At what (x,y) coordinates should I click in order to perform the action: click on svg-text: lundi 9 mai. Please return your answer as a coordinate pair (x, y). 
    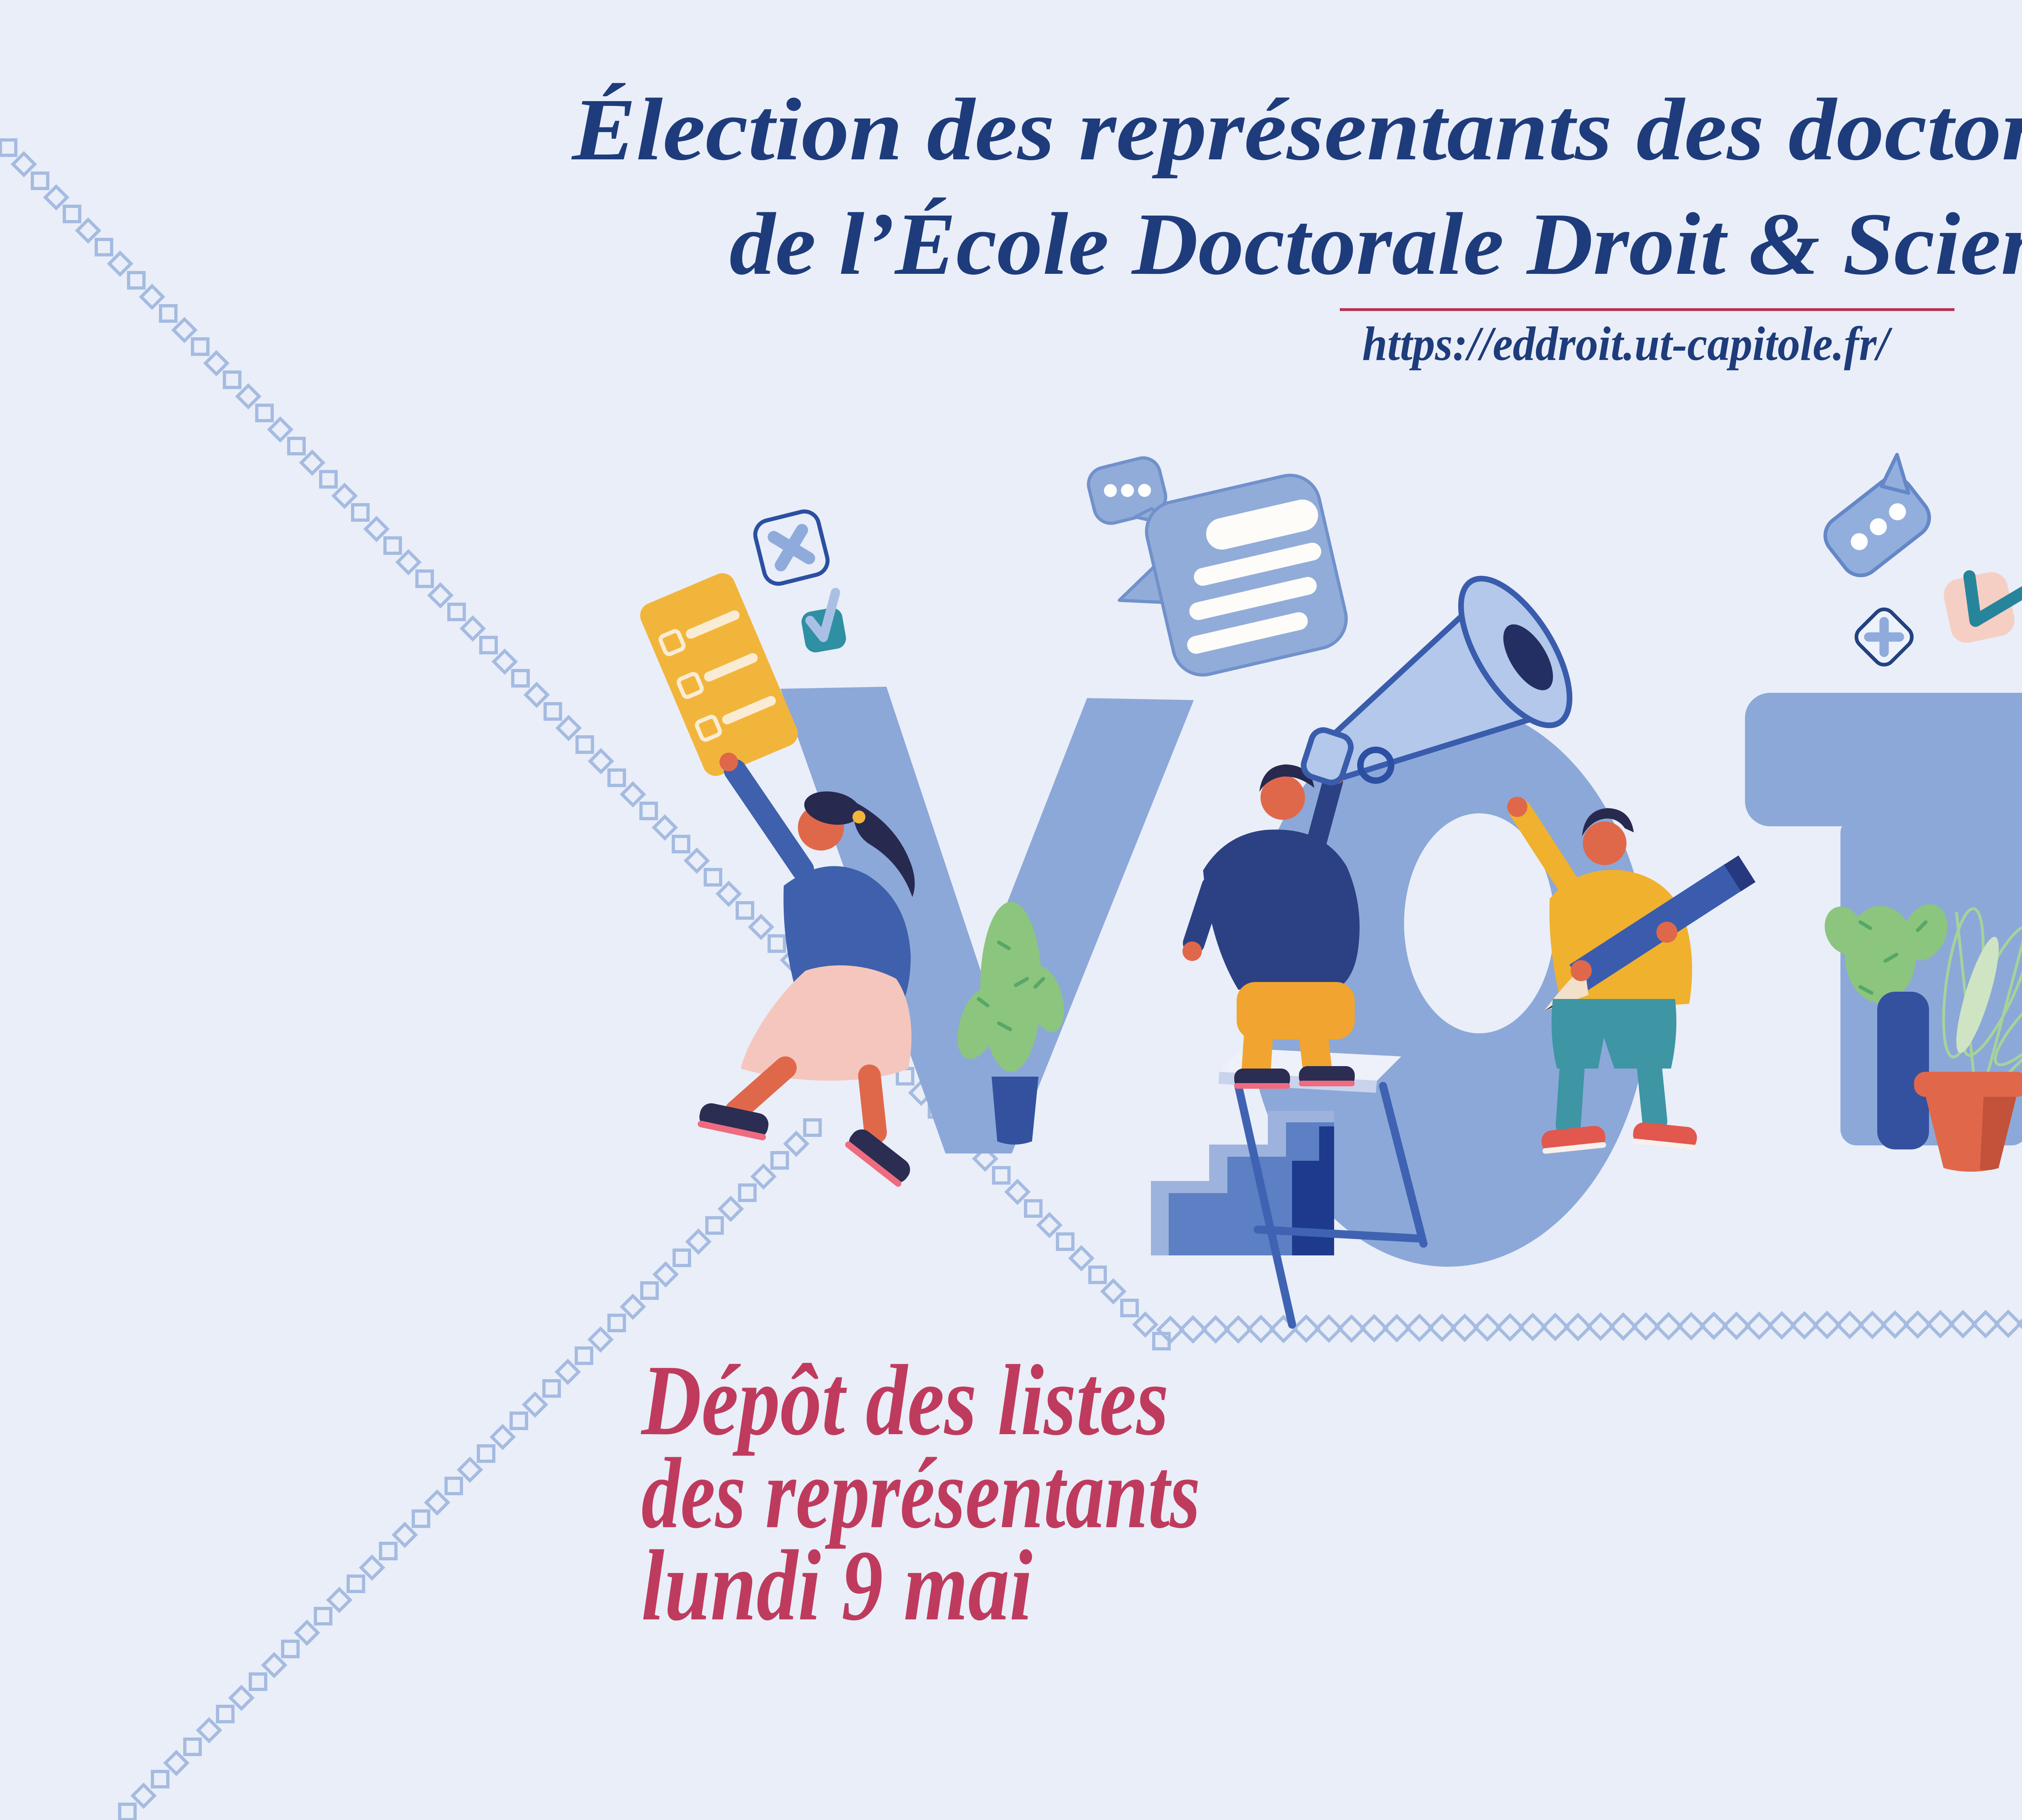
    Looking at the image, I should click on (836, 1586).